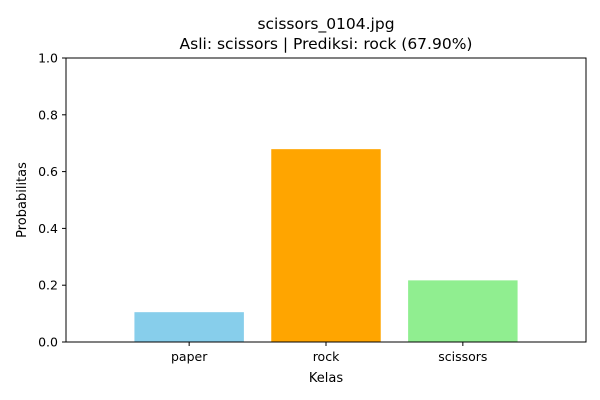  Describe the element at coordinates (325, 24) in the screenshot. I see `chart-title: scissors_0104.jpg` at that location.